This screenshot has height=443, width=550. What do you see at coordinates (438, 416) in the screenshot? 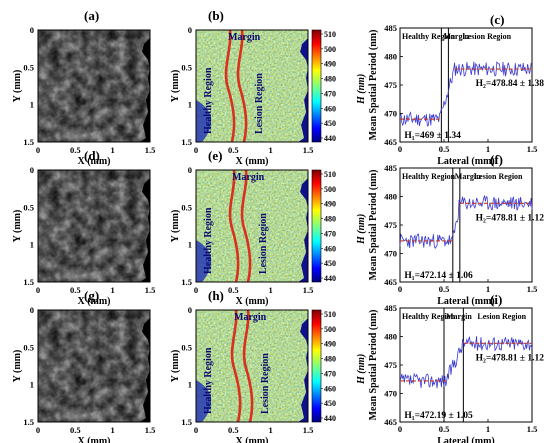
I see `annotation-healthy: H₁=472.19 ± 1.05` at bounding box center [438, 416].